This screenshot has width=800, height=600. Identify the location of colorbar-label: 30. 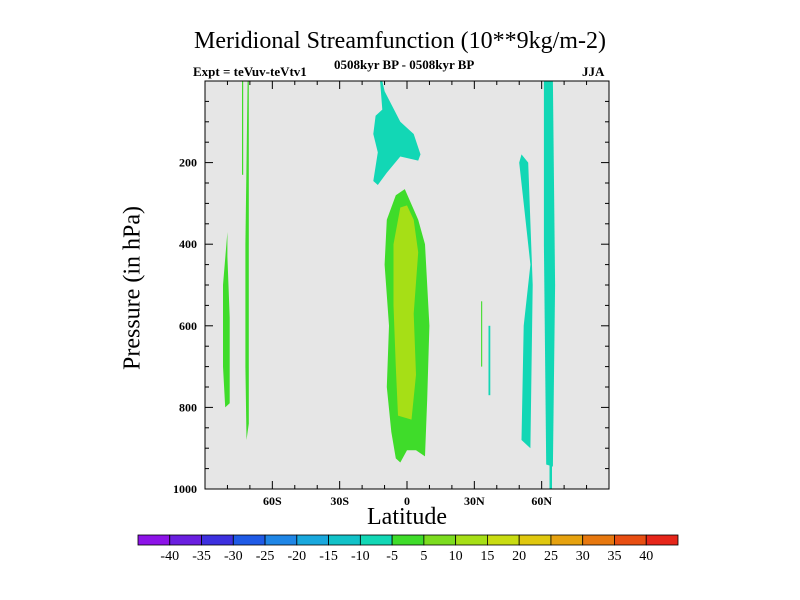
(583, 556).